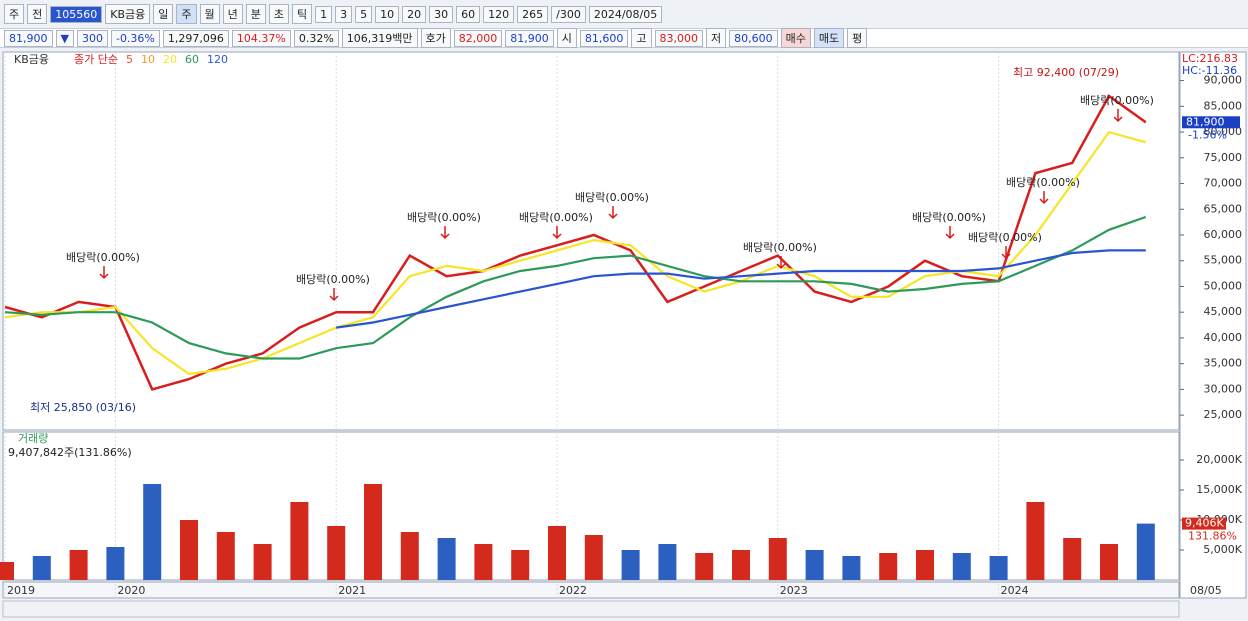  Describe the element at coordinates (21, 590) in the screenshot. I see `x-tick-label: 2019` at that location.